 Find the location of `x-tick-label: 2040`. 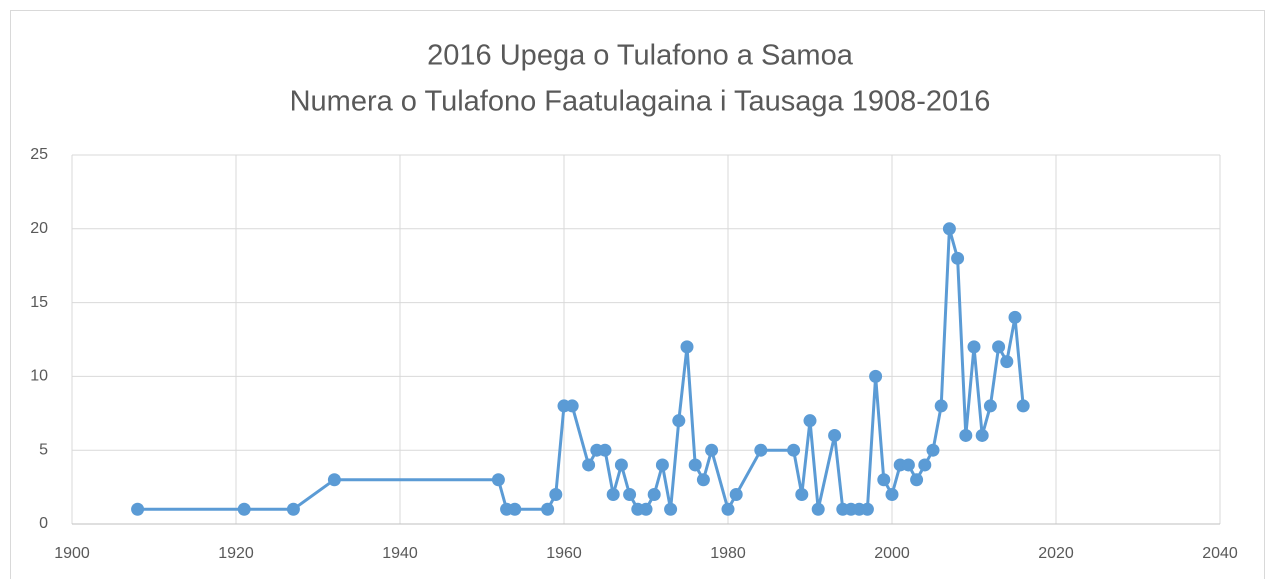

x-tick-label: 2040 is located at coordinates (1220, 553).